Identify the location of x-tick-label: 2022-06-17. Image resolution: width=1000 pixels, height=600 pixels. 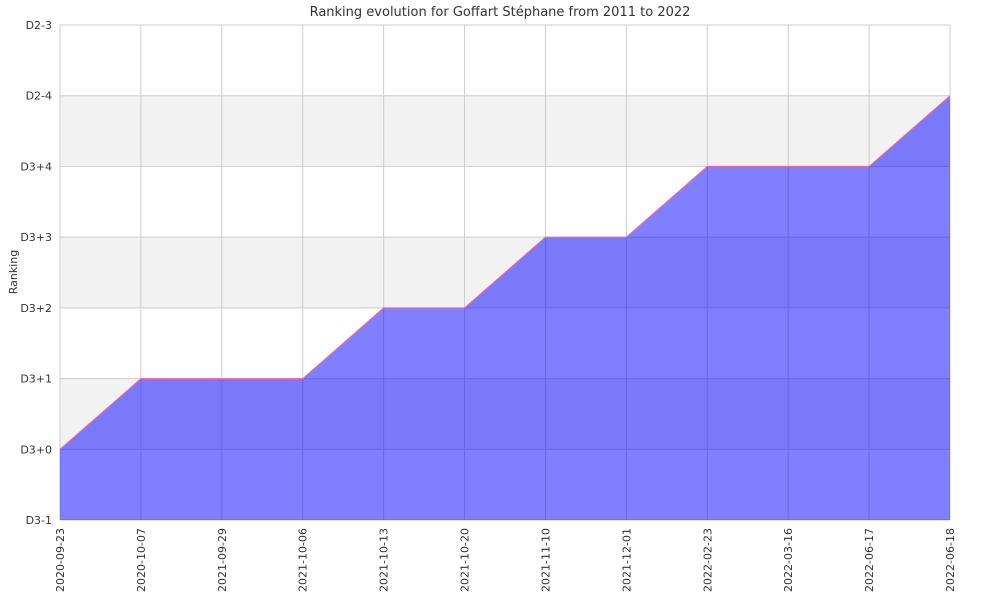
(869, 560).